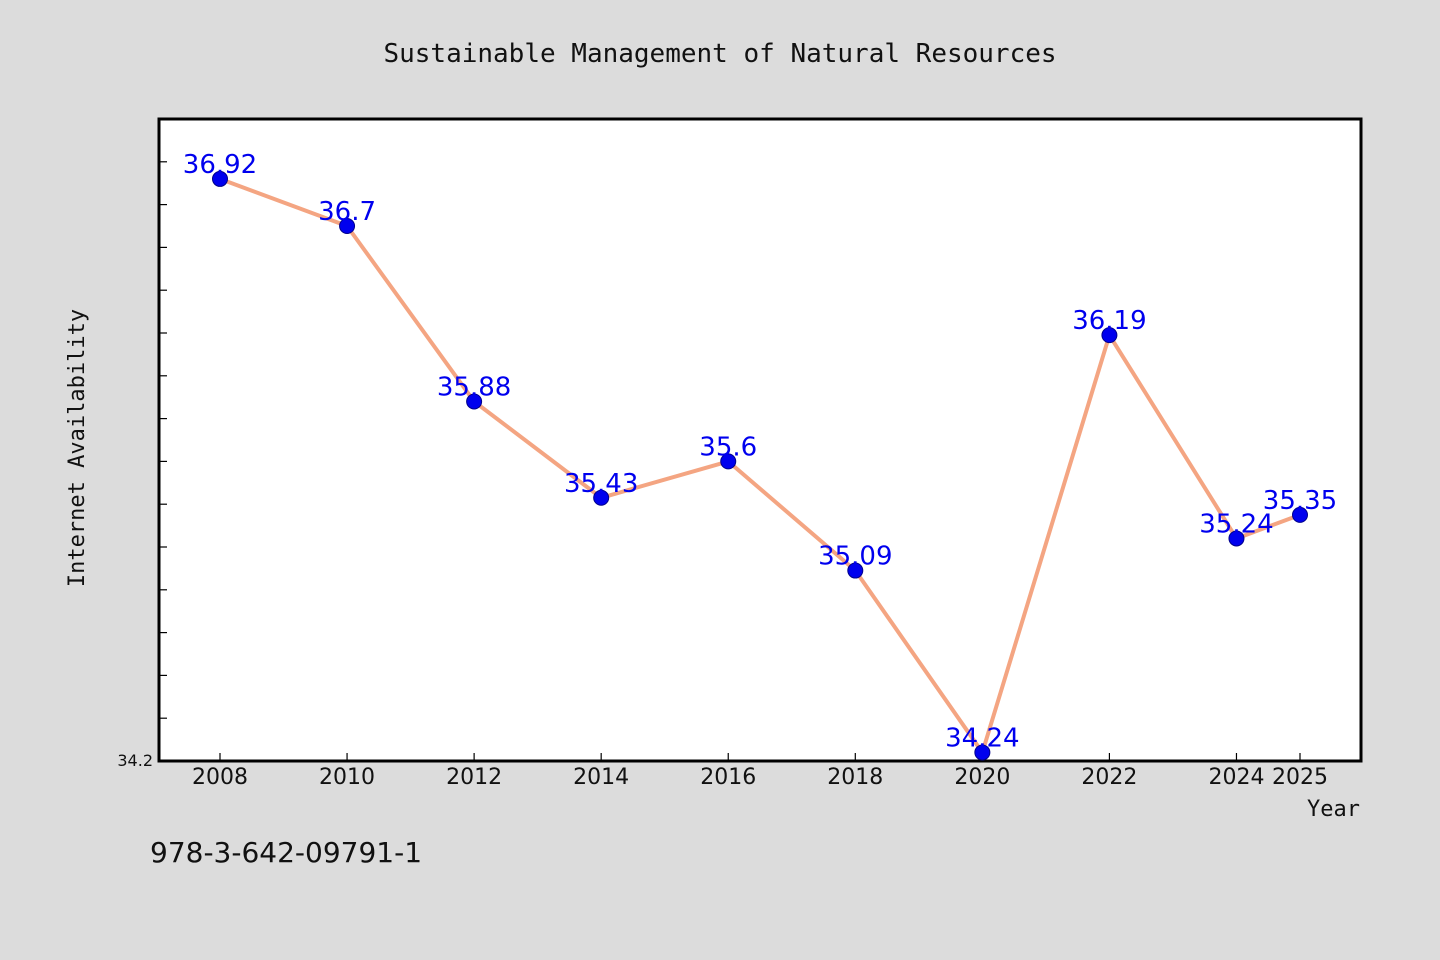 This screenshot has height=960, width=1440. Describe the element at coordinates (347, 226) in the screenshot. I see `data-point-2010` at that location.